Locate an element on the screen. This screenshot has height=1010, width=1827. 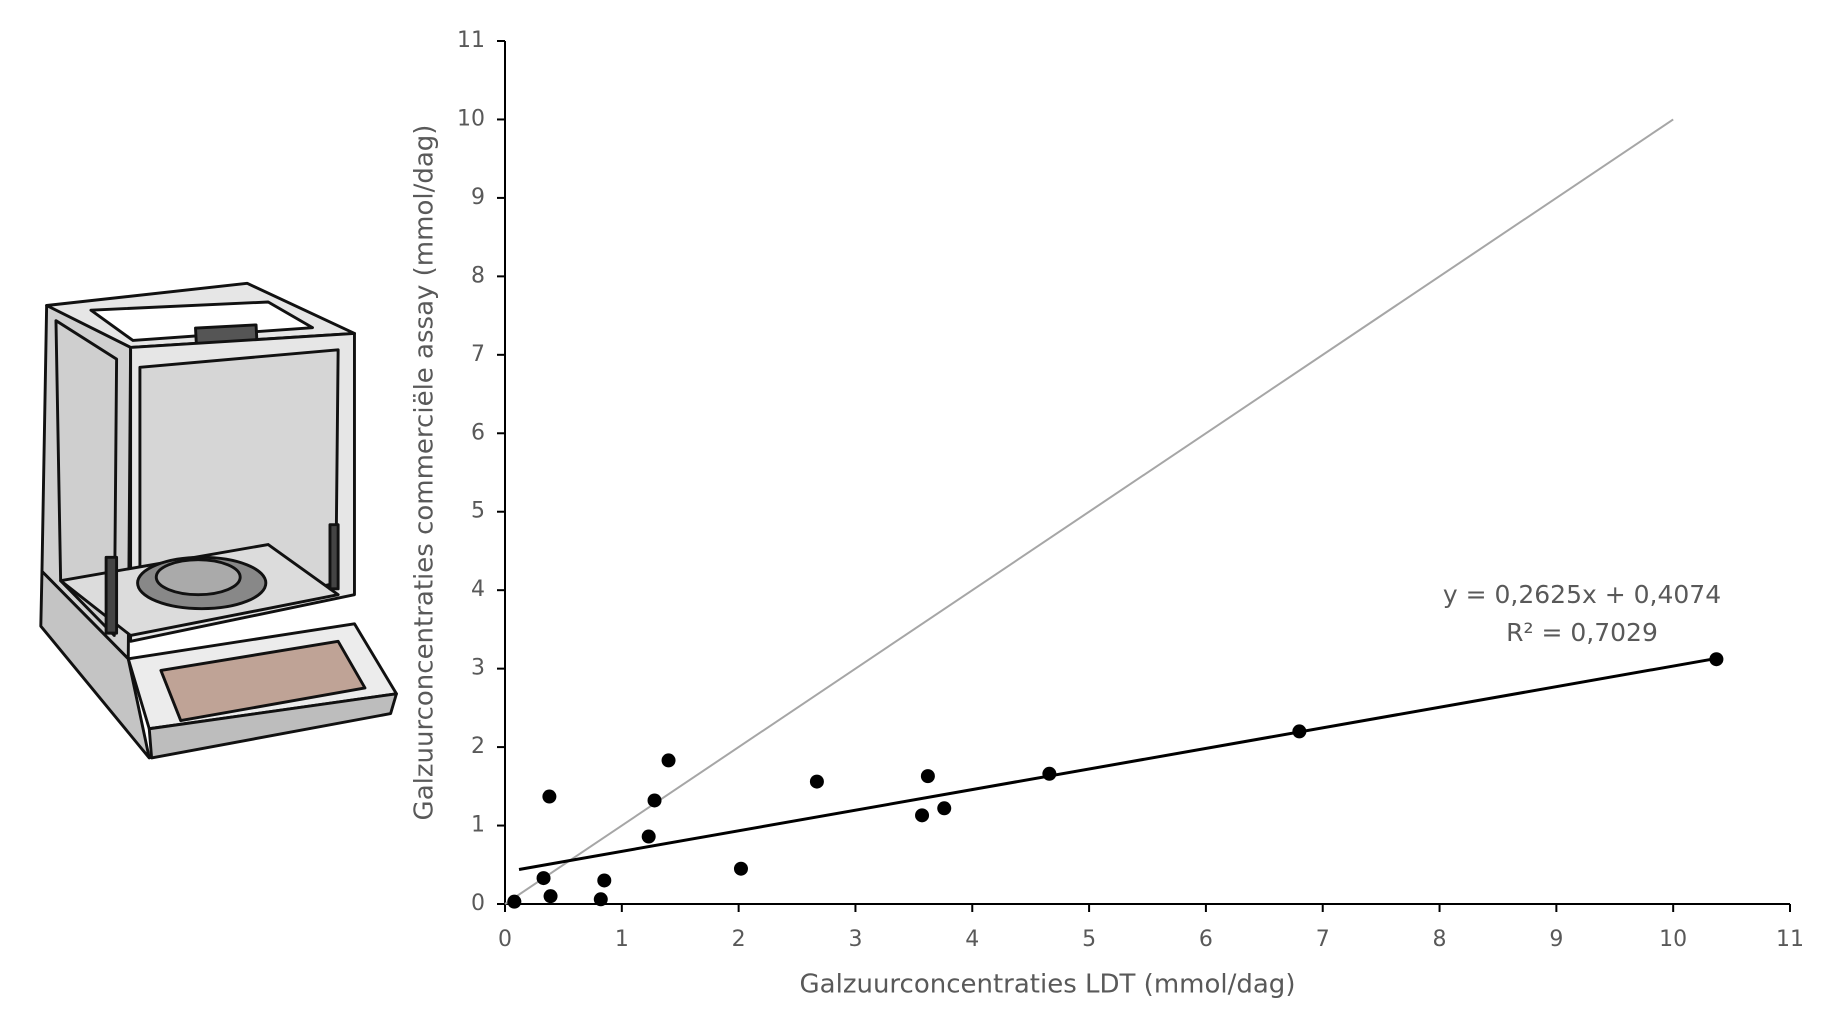
y-tick-label: 1 is located at coordinates (478, 825).